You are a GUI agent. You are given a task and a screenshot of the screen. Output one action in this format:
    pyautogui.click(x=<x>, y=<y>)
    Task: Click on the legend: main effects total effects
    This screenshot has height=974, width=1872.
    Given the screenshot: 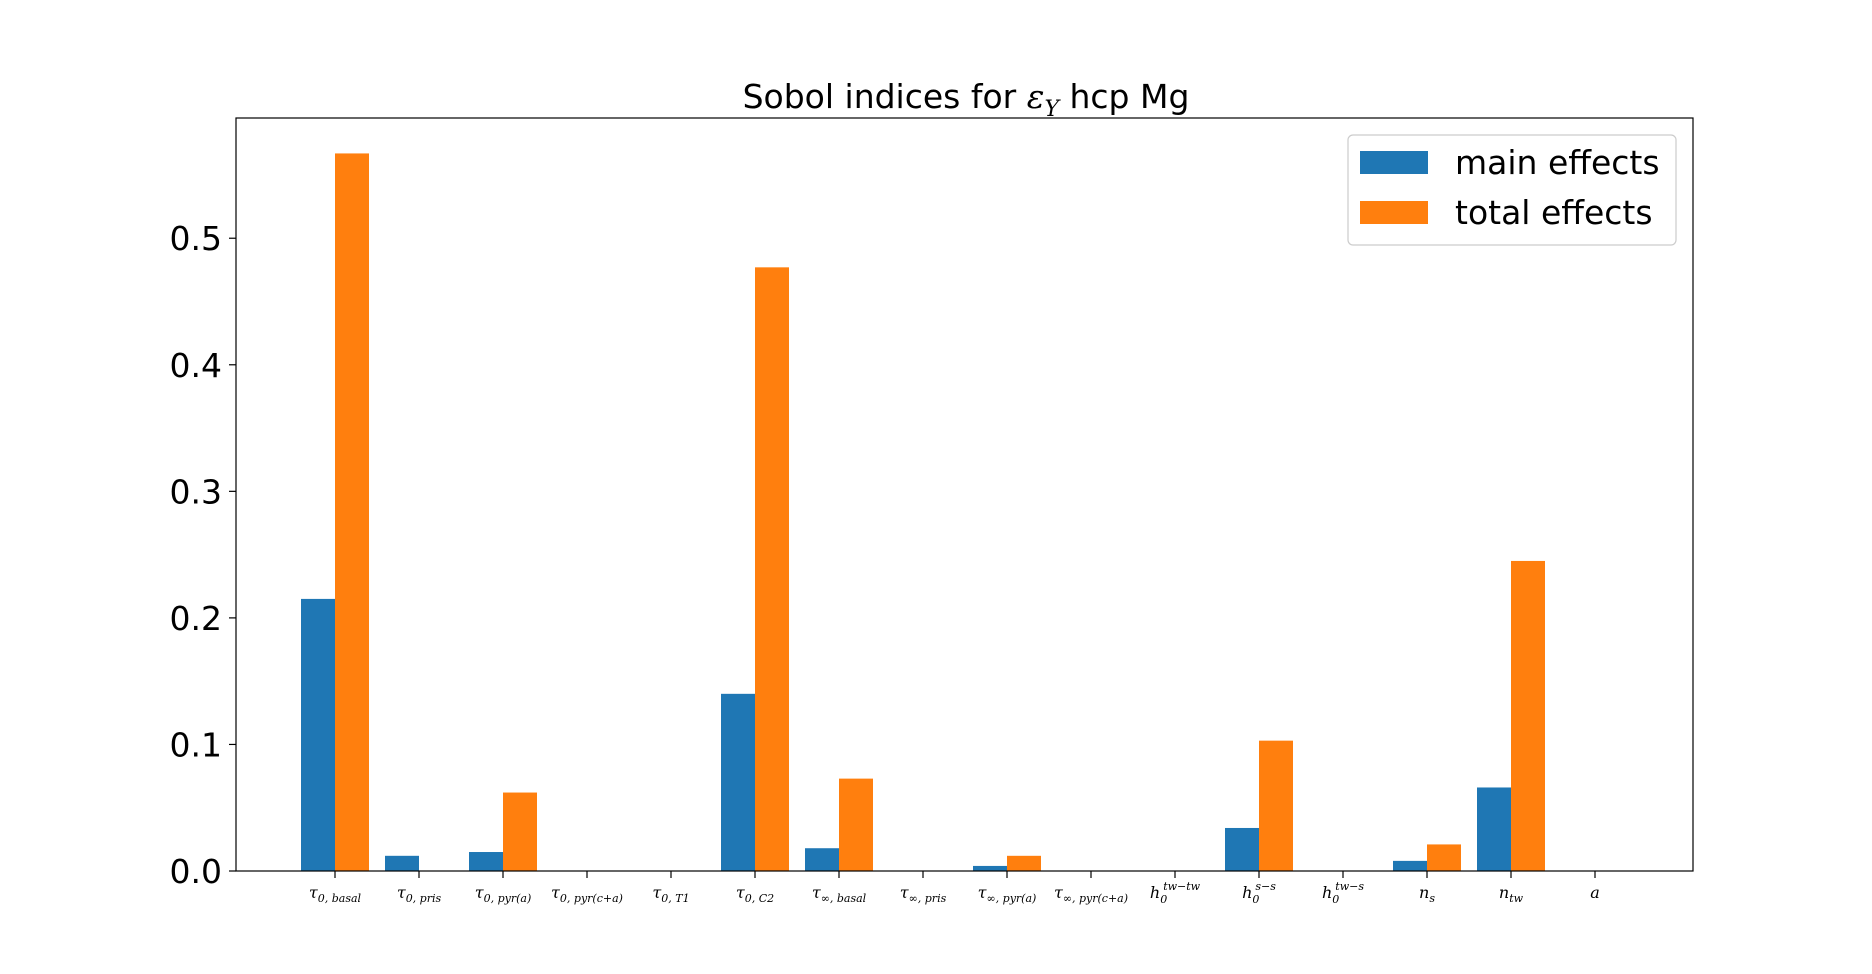 What is the action you would take?
    pyautogui.click(x=1512, y=190)
    